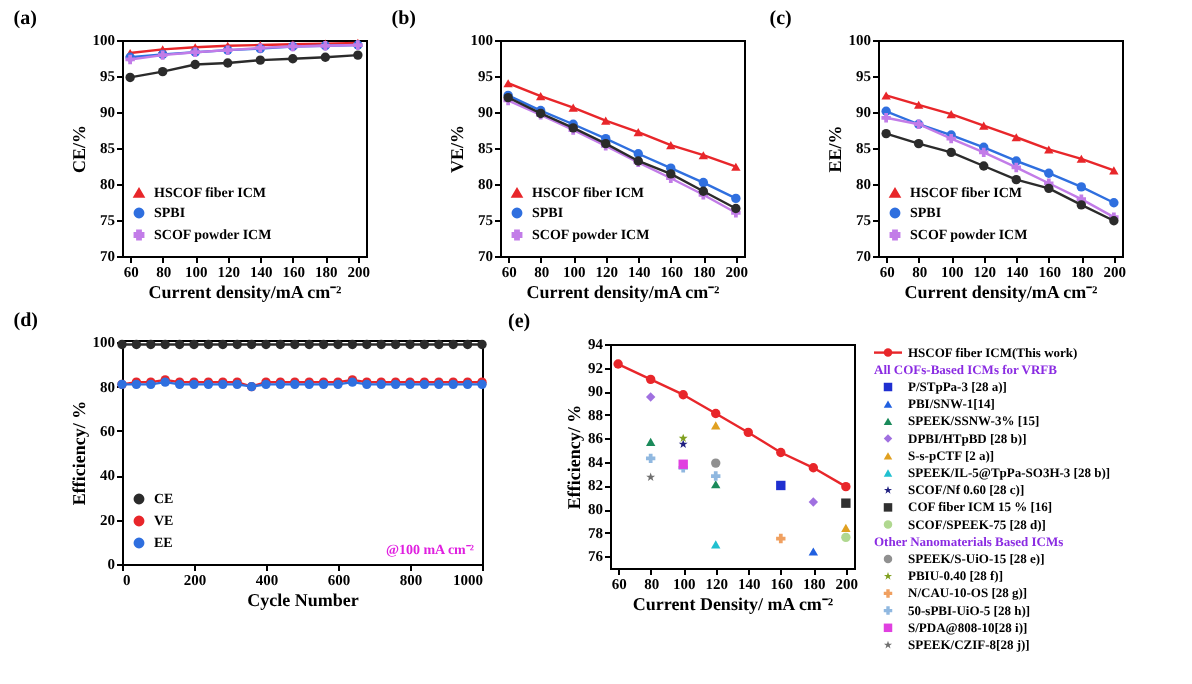  What do you see at coordinates (456, 149) in the screenshot?
I see `y-axis-title: VE/%` at bounding box center [456, 149].